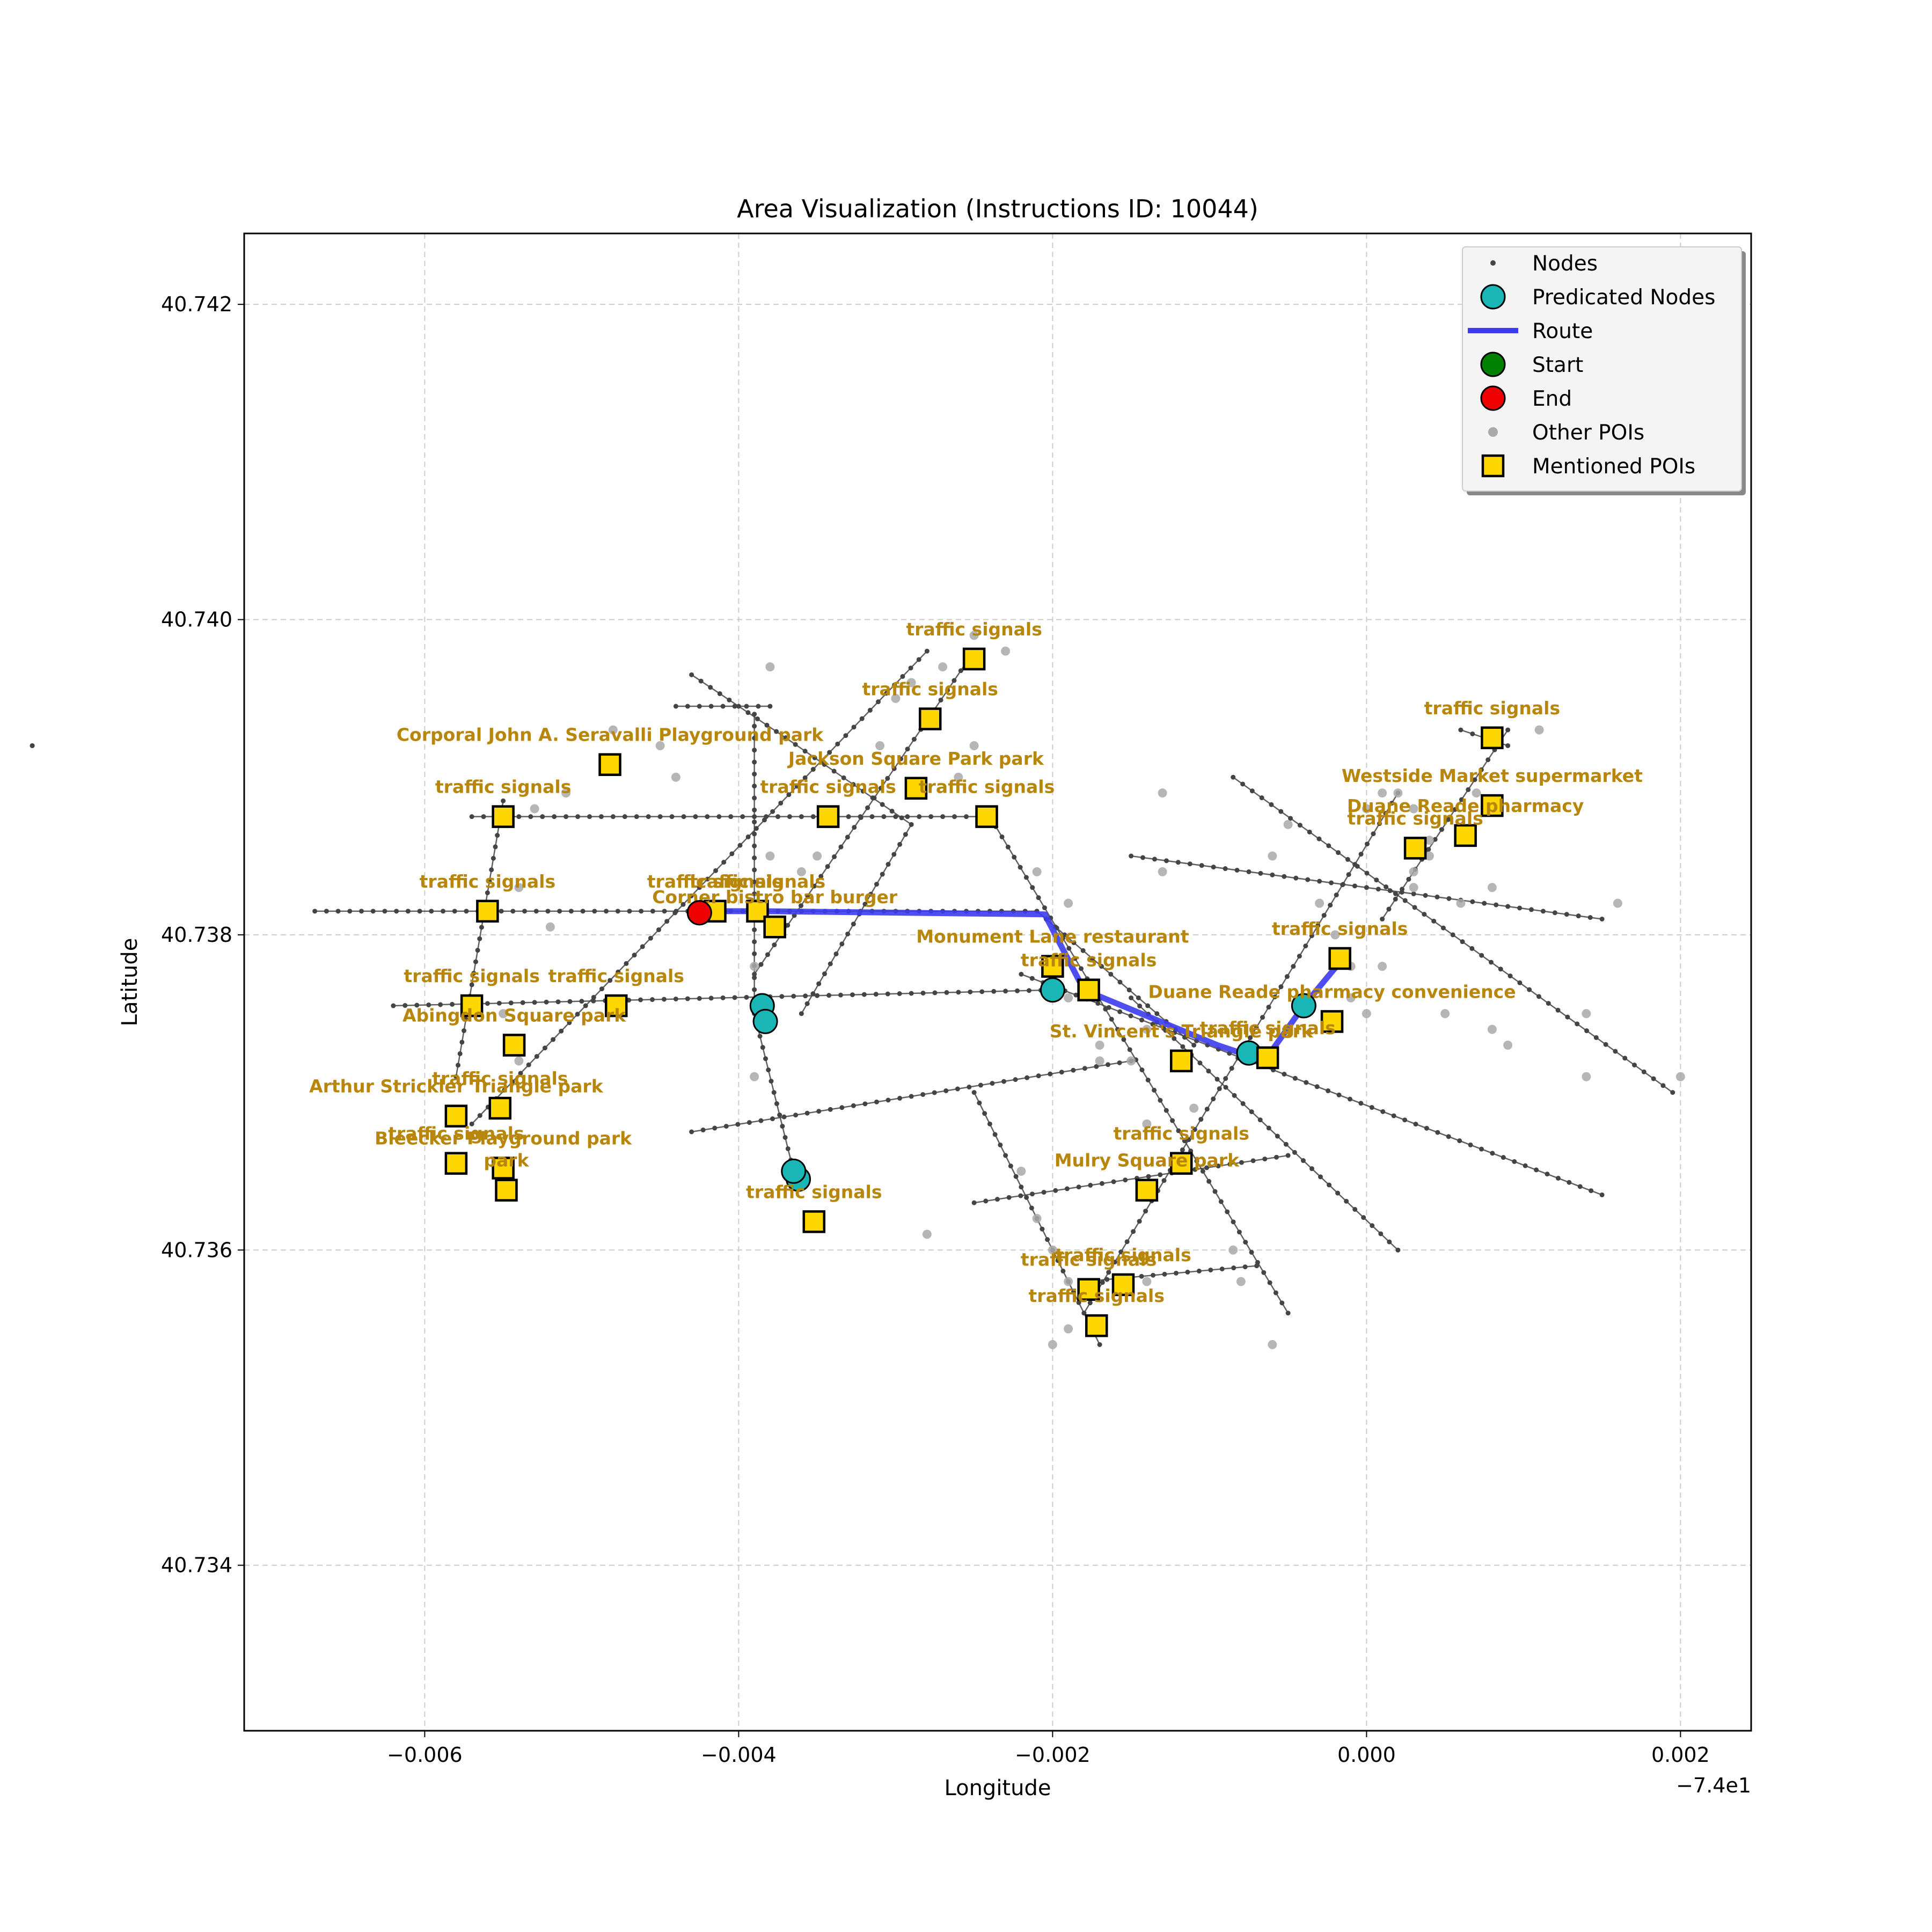 Image resolution: width=1932 pixels, height=1932 pixels. I want to click on legend-label: Start, so click(1557, 365).